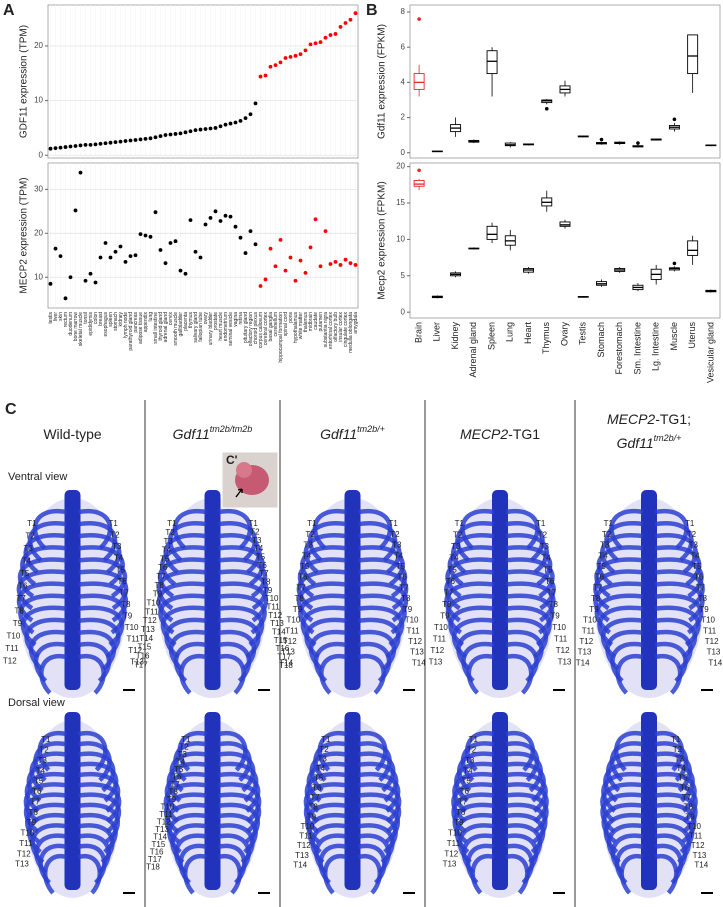 The width and height of the screenshot is (723, 907). I want to click on x-tick-label: Adrenal gland, so click(473, 350).